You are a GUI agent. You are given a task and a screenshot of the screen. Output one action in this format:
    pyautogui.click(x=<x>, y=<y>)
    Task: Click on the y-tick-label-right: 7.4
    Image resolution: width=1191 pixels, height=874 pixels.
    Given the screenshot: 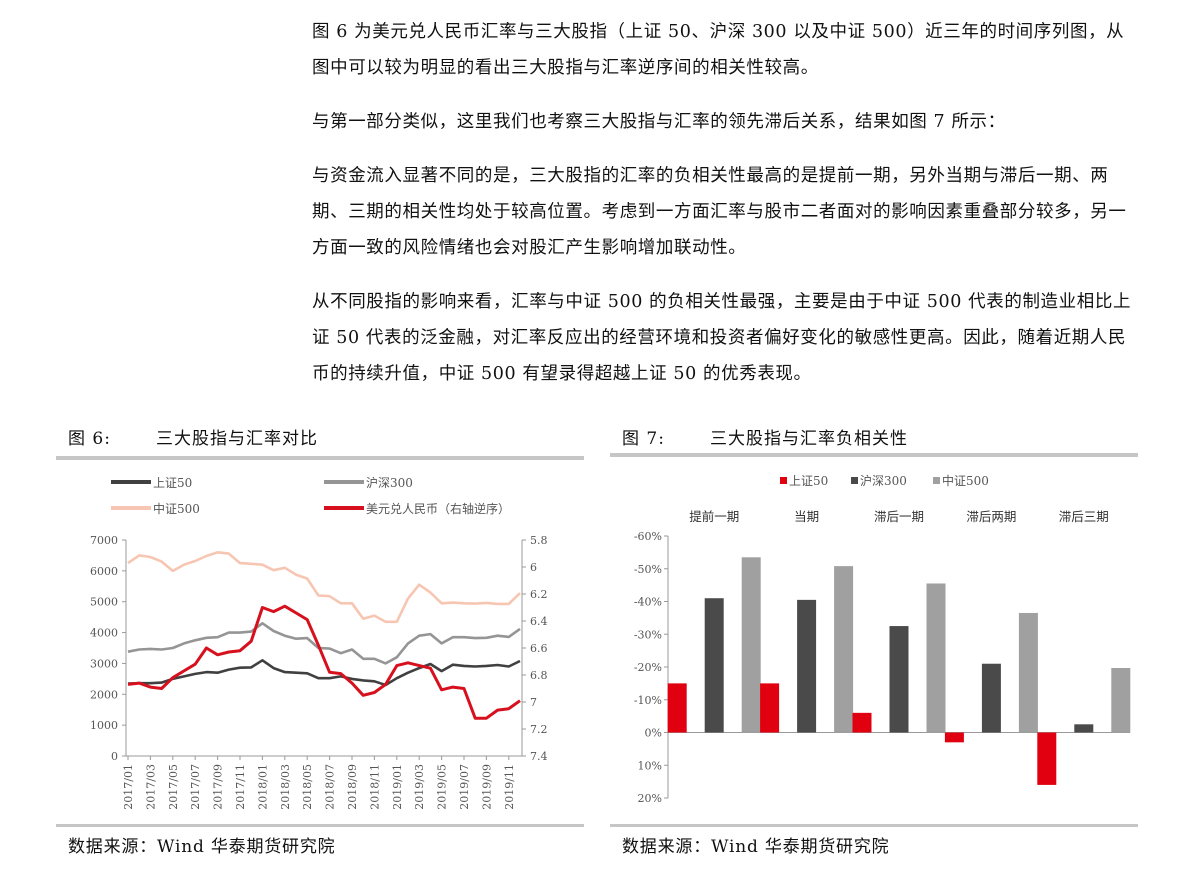 What is the action you would take?
    pyautogui.click(x=539, y=756)
    